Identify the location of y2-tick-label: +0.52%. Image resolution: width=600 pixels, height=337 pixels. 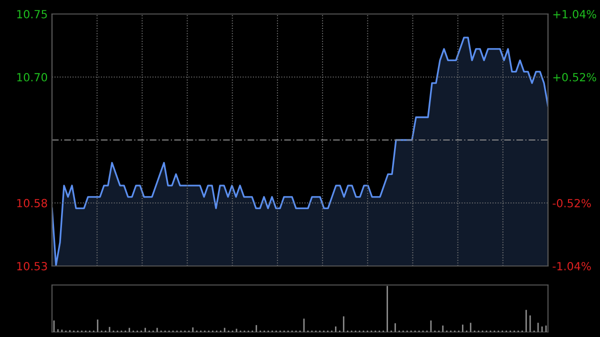
(574, 77).